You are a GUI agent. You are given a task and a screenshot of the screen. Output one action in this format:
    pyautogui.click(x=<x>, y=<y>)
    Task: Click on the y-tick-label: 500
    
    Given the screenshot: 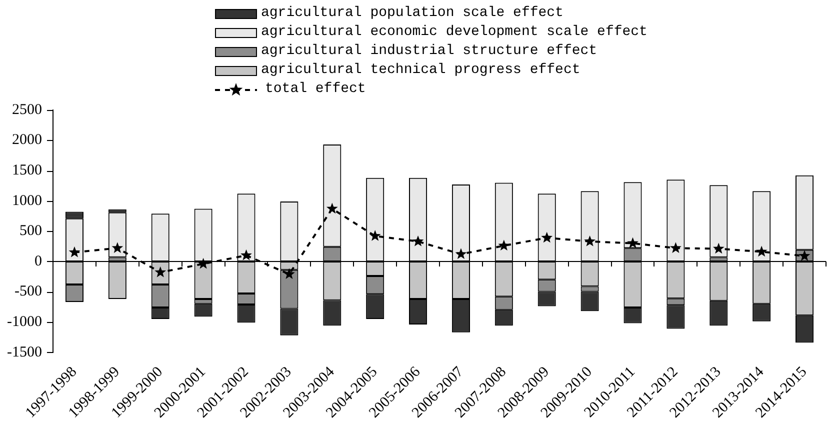 What is the action you would take?
    pyautogui.click(x=30, y=231)
    